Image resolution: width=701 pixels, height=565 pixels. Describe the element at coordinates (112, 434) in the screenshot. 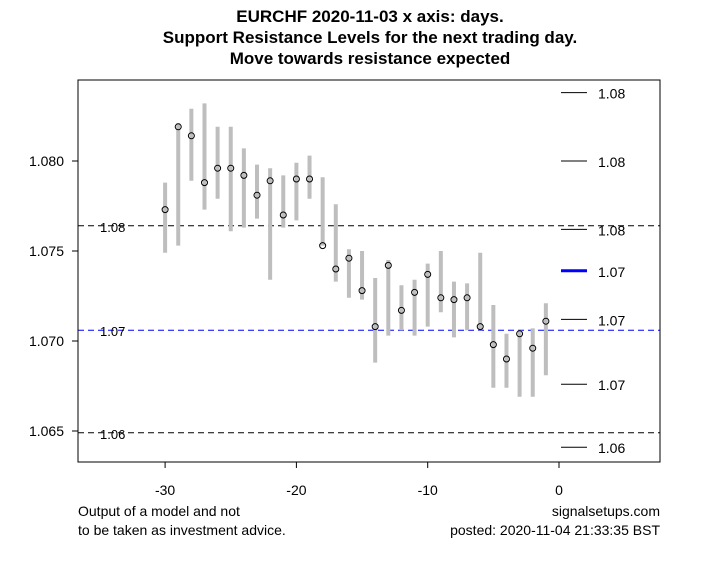

I see `dashed-level-label: 1.06` at that location.